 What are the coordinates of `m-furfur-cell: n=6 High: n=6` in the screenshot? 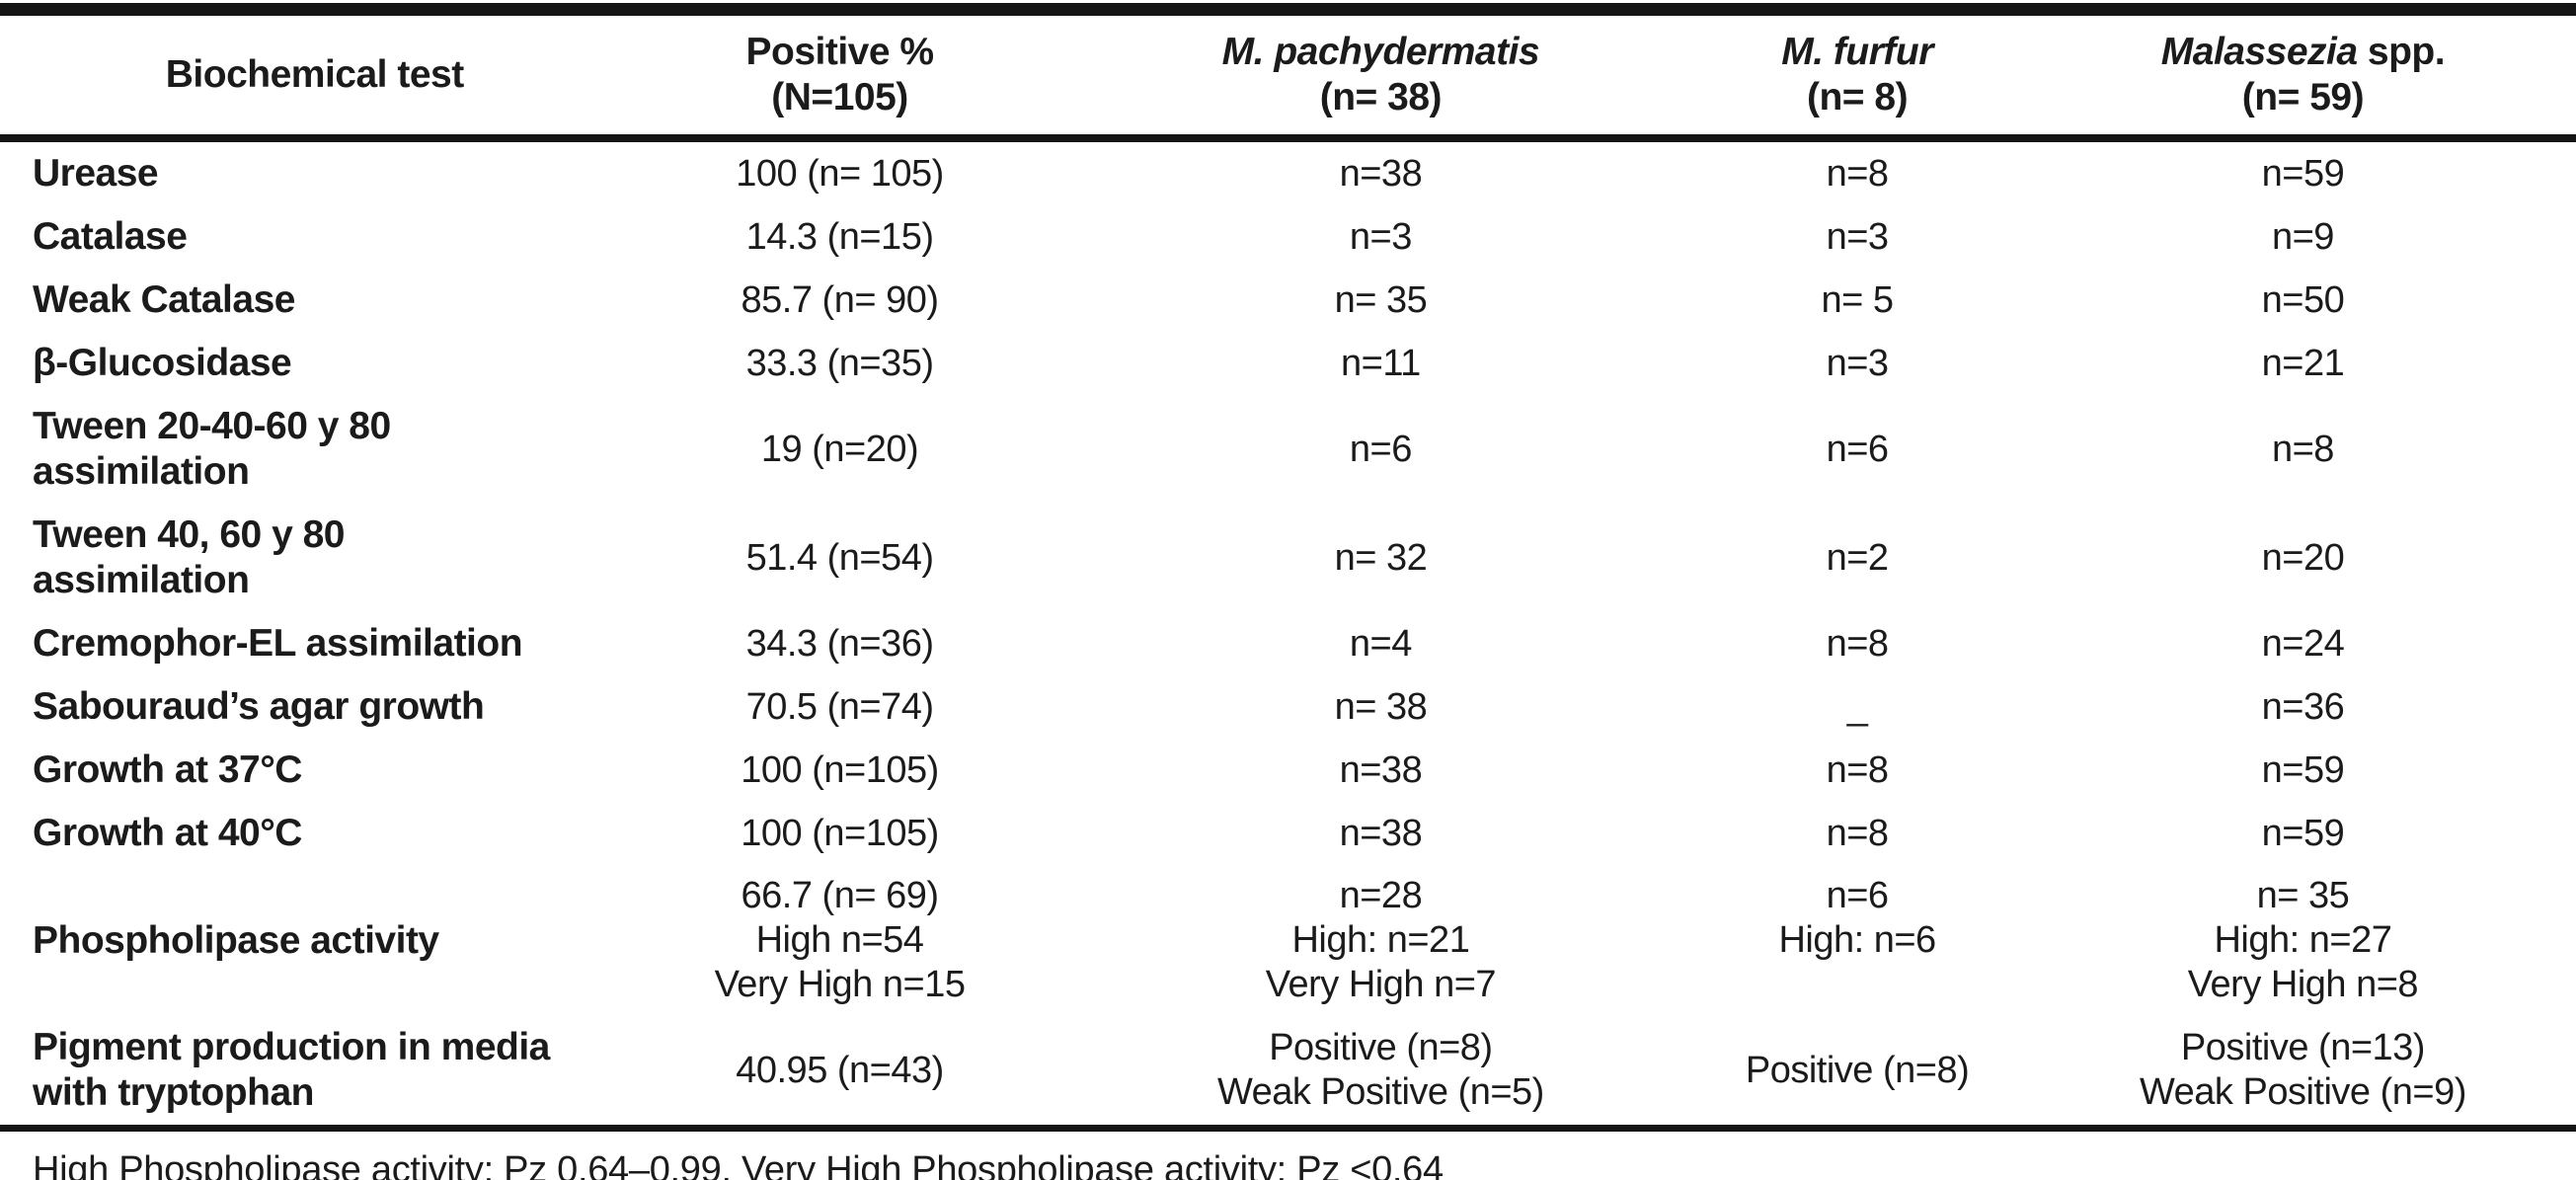 It's located at (1857, 918).